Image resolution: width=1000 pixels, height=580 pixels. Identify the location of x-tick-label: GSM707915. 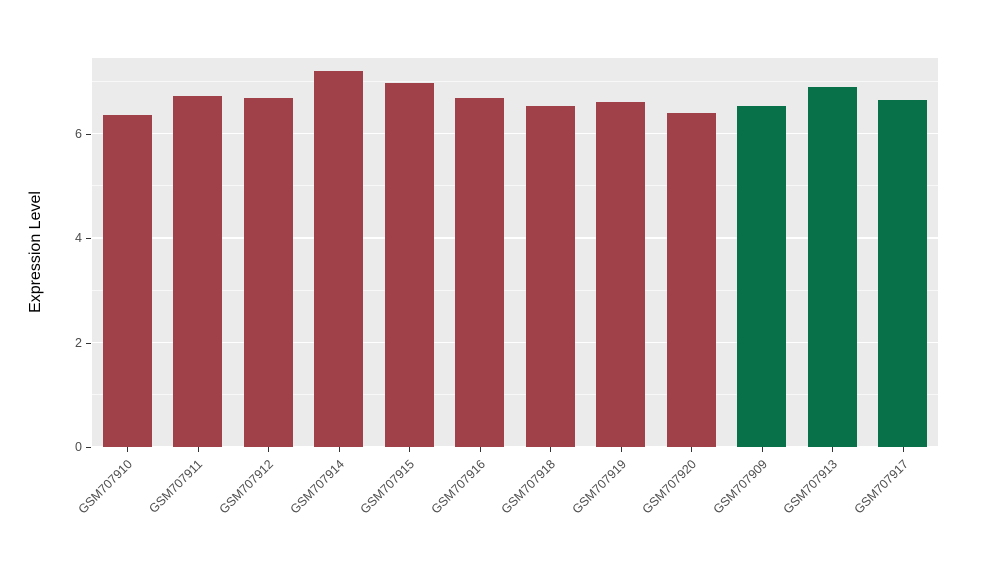
(387, 487).